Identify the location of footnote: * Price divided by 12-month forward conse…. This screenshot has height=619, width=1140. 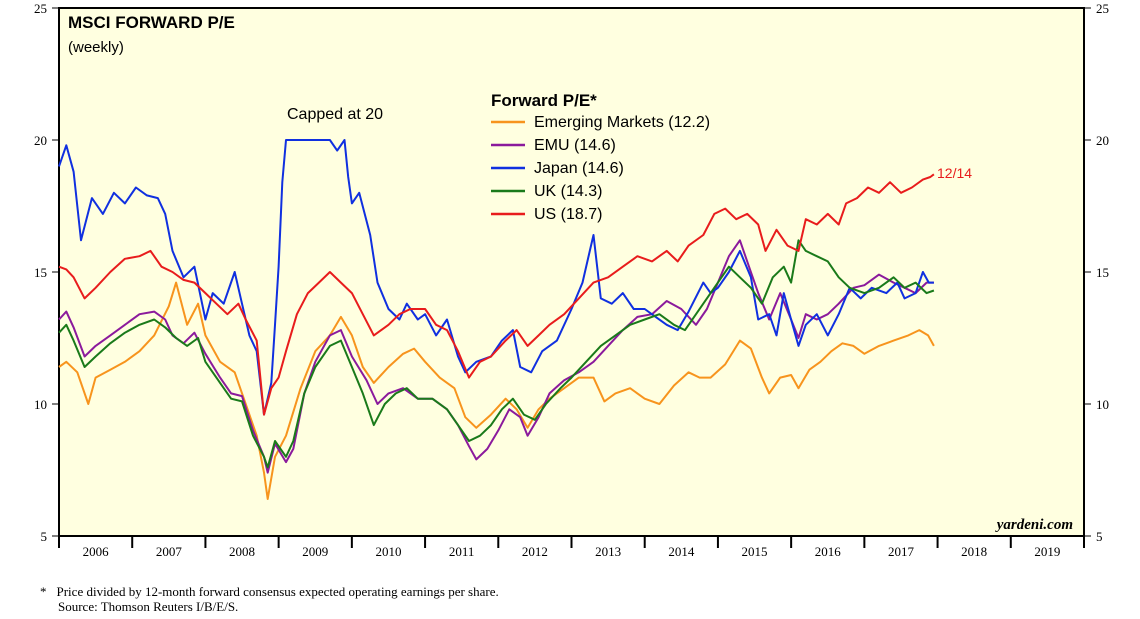
(269, 592).